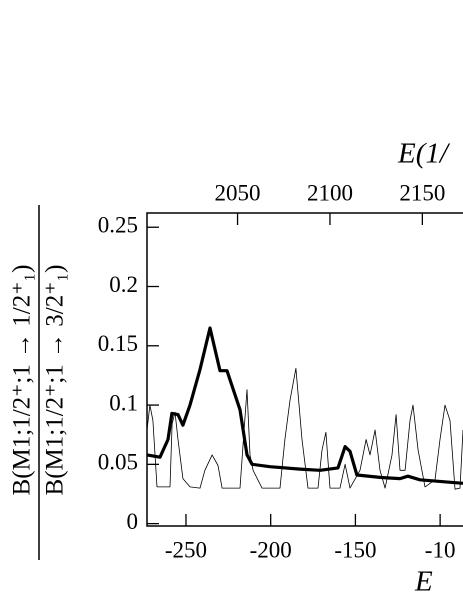 This screenshot has width=463, height=599. I want to click on x-axis-label: E, so click(423, 582).